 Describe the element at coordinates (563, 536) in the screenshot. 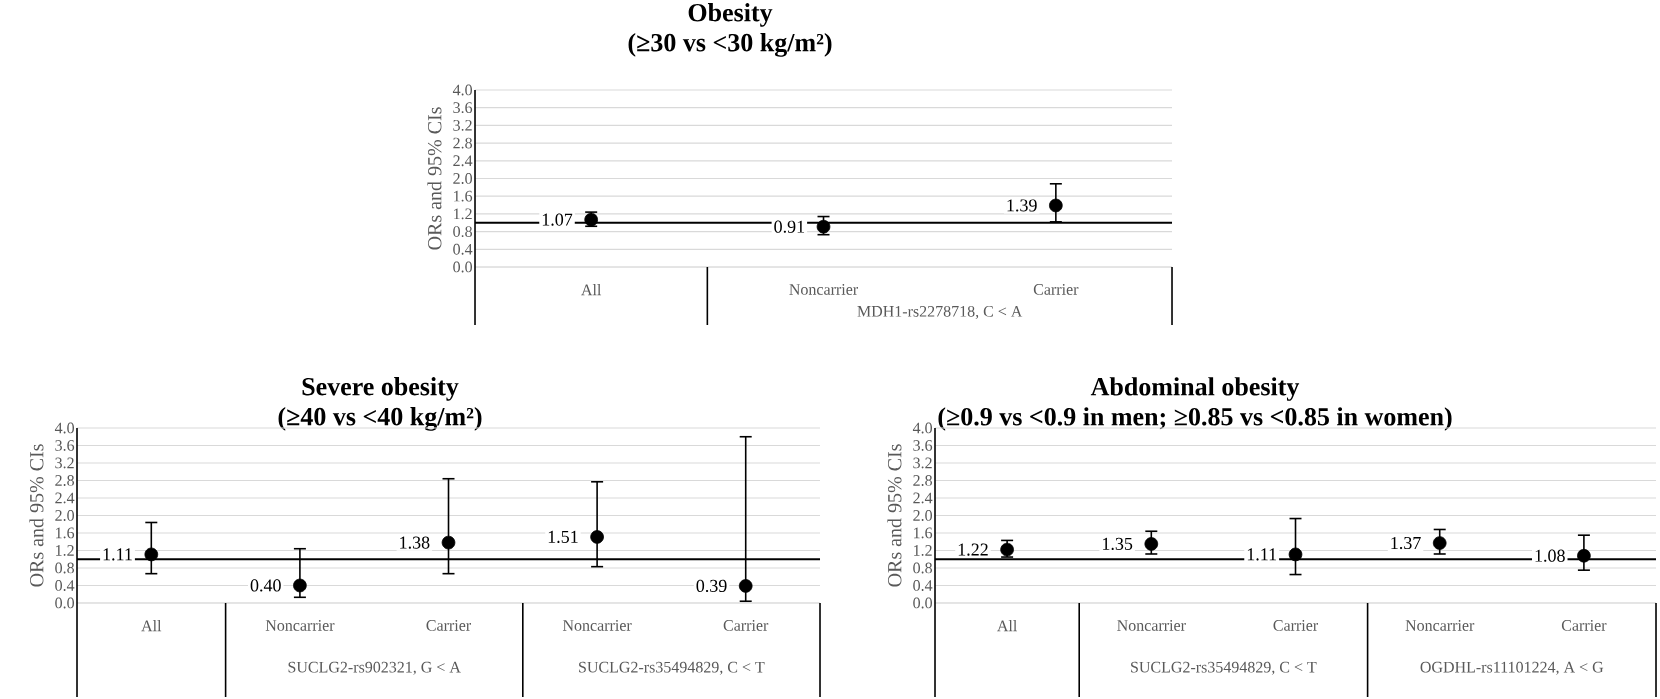

I see `data-label: 1.51` at that location.